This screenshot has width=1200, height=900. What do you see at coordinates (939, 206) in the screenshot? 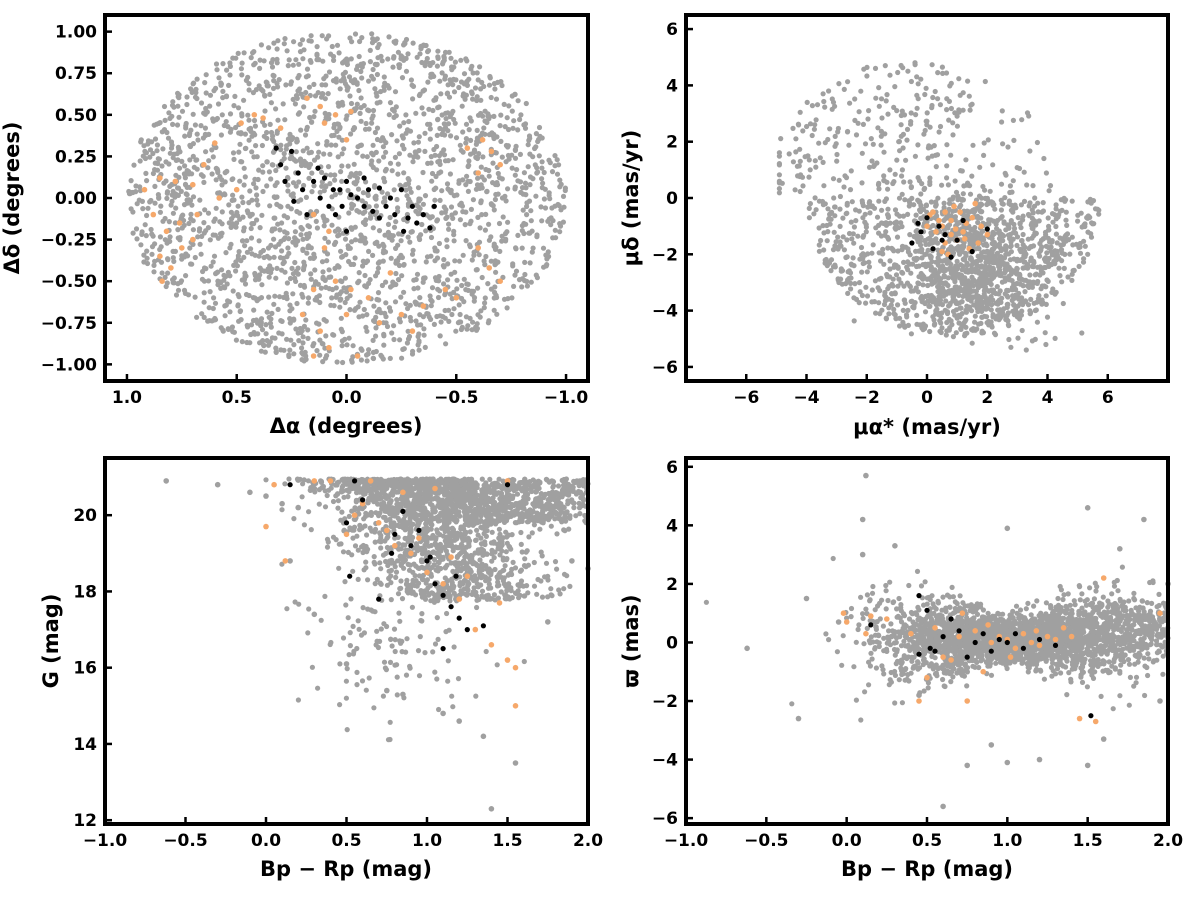
I see `proper-motion-points` at bounding box center [939, 206].